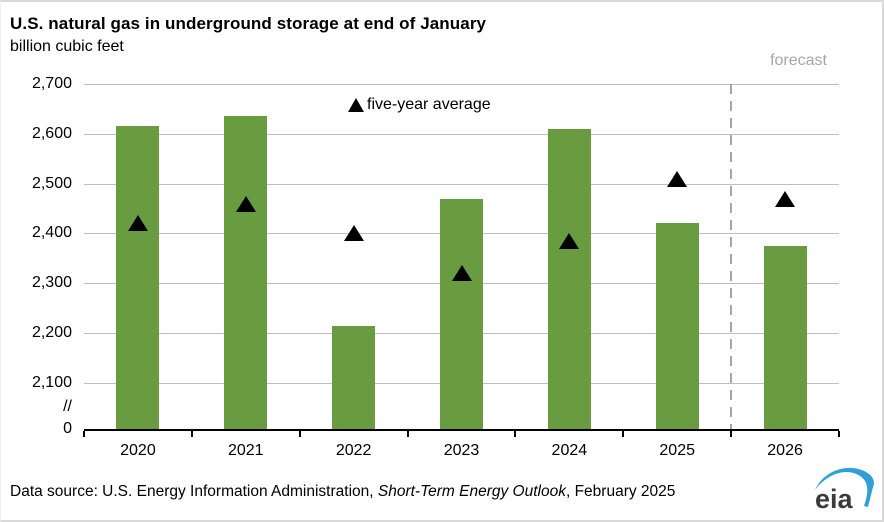 This screenshot has height=522, width=884. What do you see at coordinates (245, 450) in the screenshot?
I see `x-axis-label-2021: 2021` at bounding box center [245, 450].